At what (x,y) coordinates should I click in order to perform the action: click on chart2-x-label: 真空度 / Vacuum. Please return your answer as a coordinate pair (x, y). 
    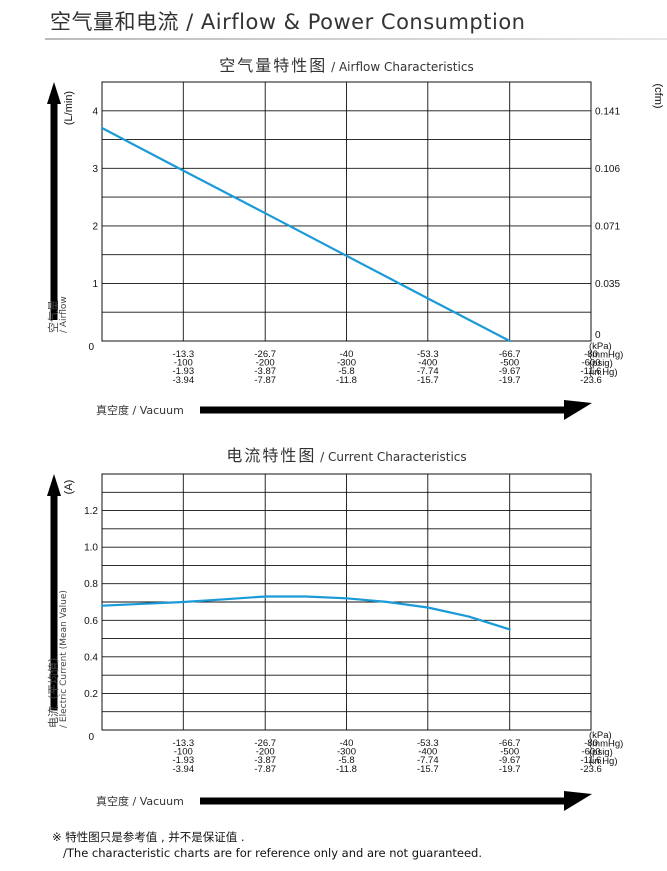
    Looking at the image, I should click on (140, 801).